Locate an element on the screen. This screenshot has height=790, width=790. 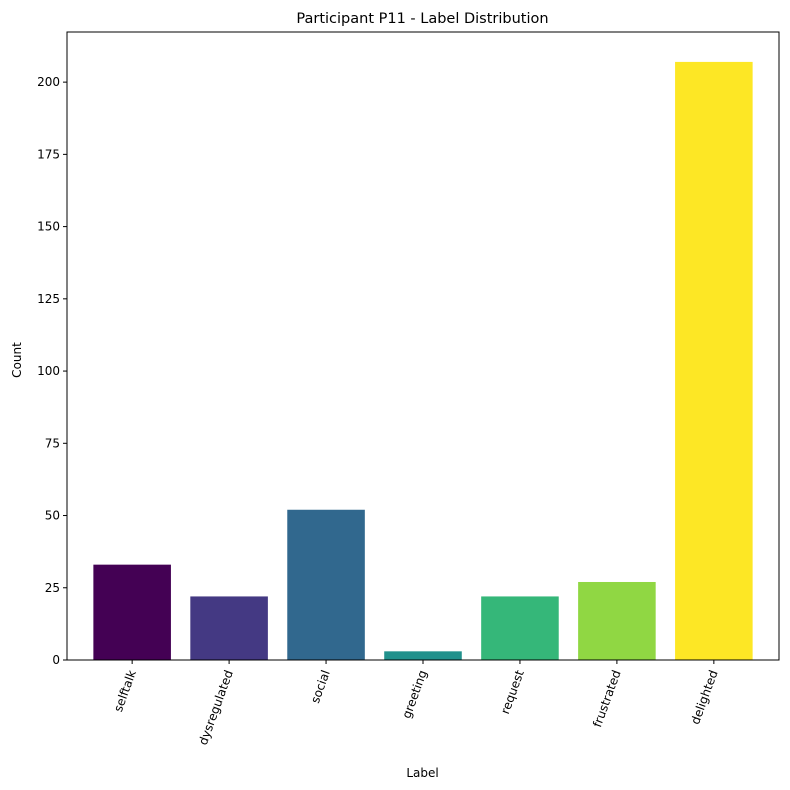
y-tick-label: 25 is located at coordinates (52, 588).